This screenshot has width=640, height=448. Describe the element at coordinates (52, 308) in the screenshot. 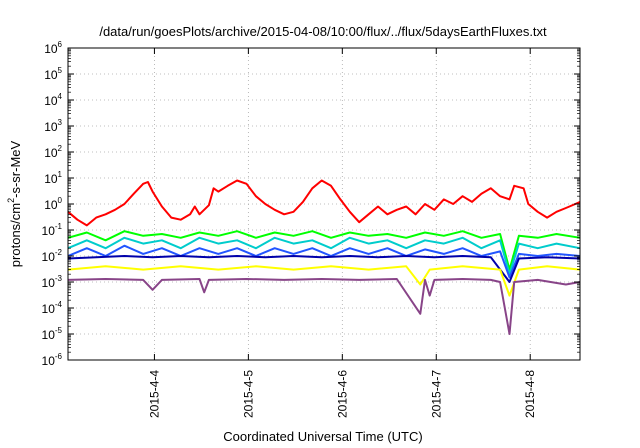

I see `y-tick-label: 10⁻⁴` at that location.